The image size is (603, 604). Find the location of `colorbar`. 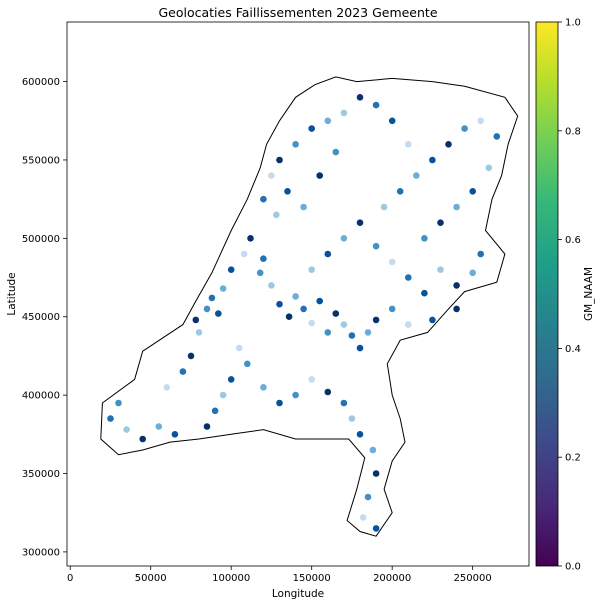

colorbar is located at coordinates (547, 294).